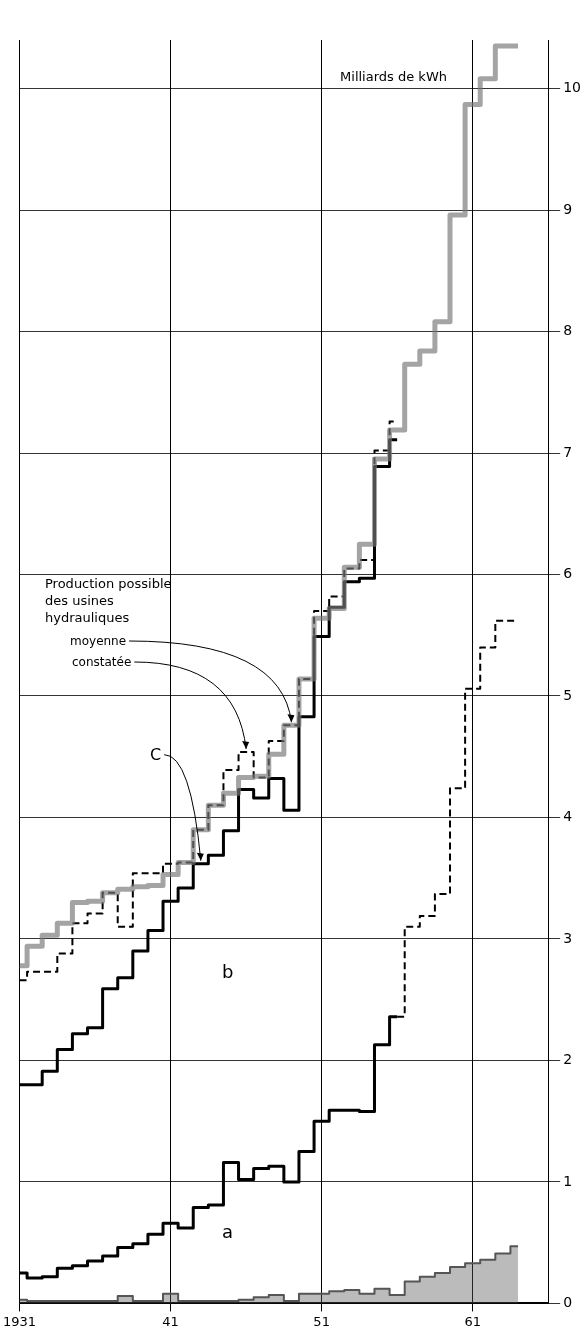 Image resolution: width=588 pixels, height=1337 pixels. Describe the element at coordinates (568, 208) in the screenshot. I see `y-tick-label: 9` at that location.